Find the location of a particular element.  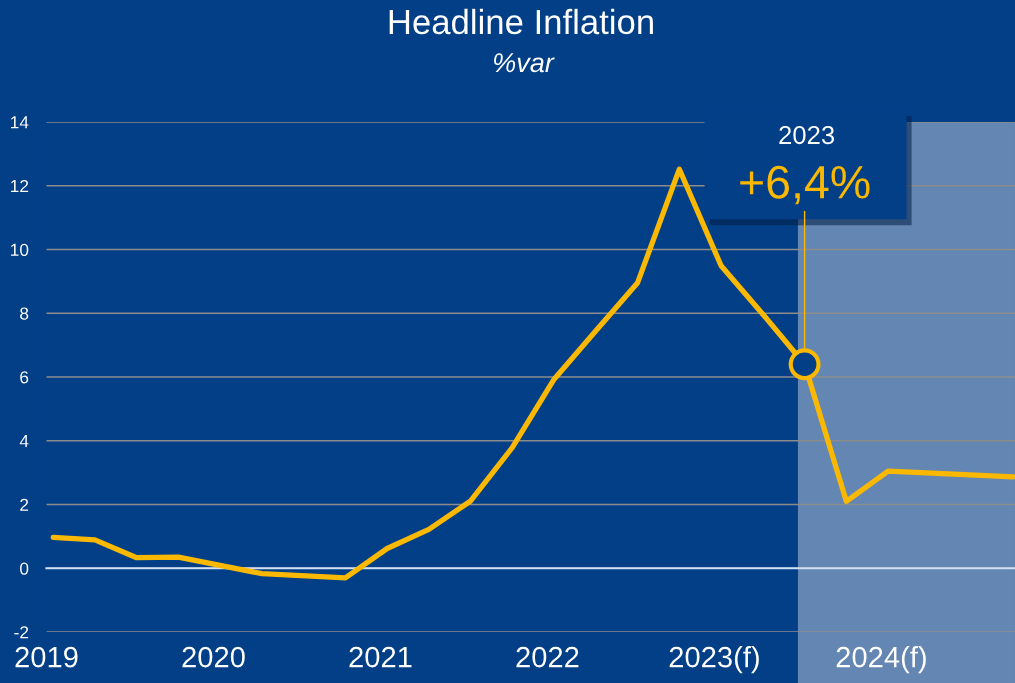

x-tick-label: 2023(f) is located at coordinates (714, 660).